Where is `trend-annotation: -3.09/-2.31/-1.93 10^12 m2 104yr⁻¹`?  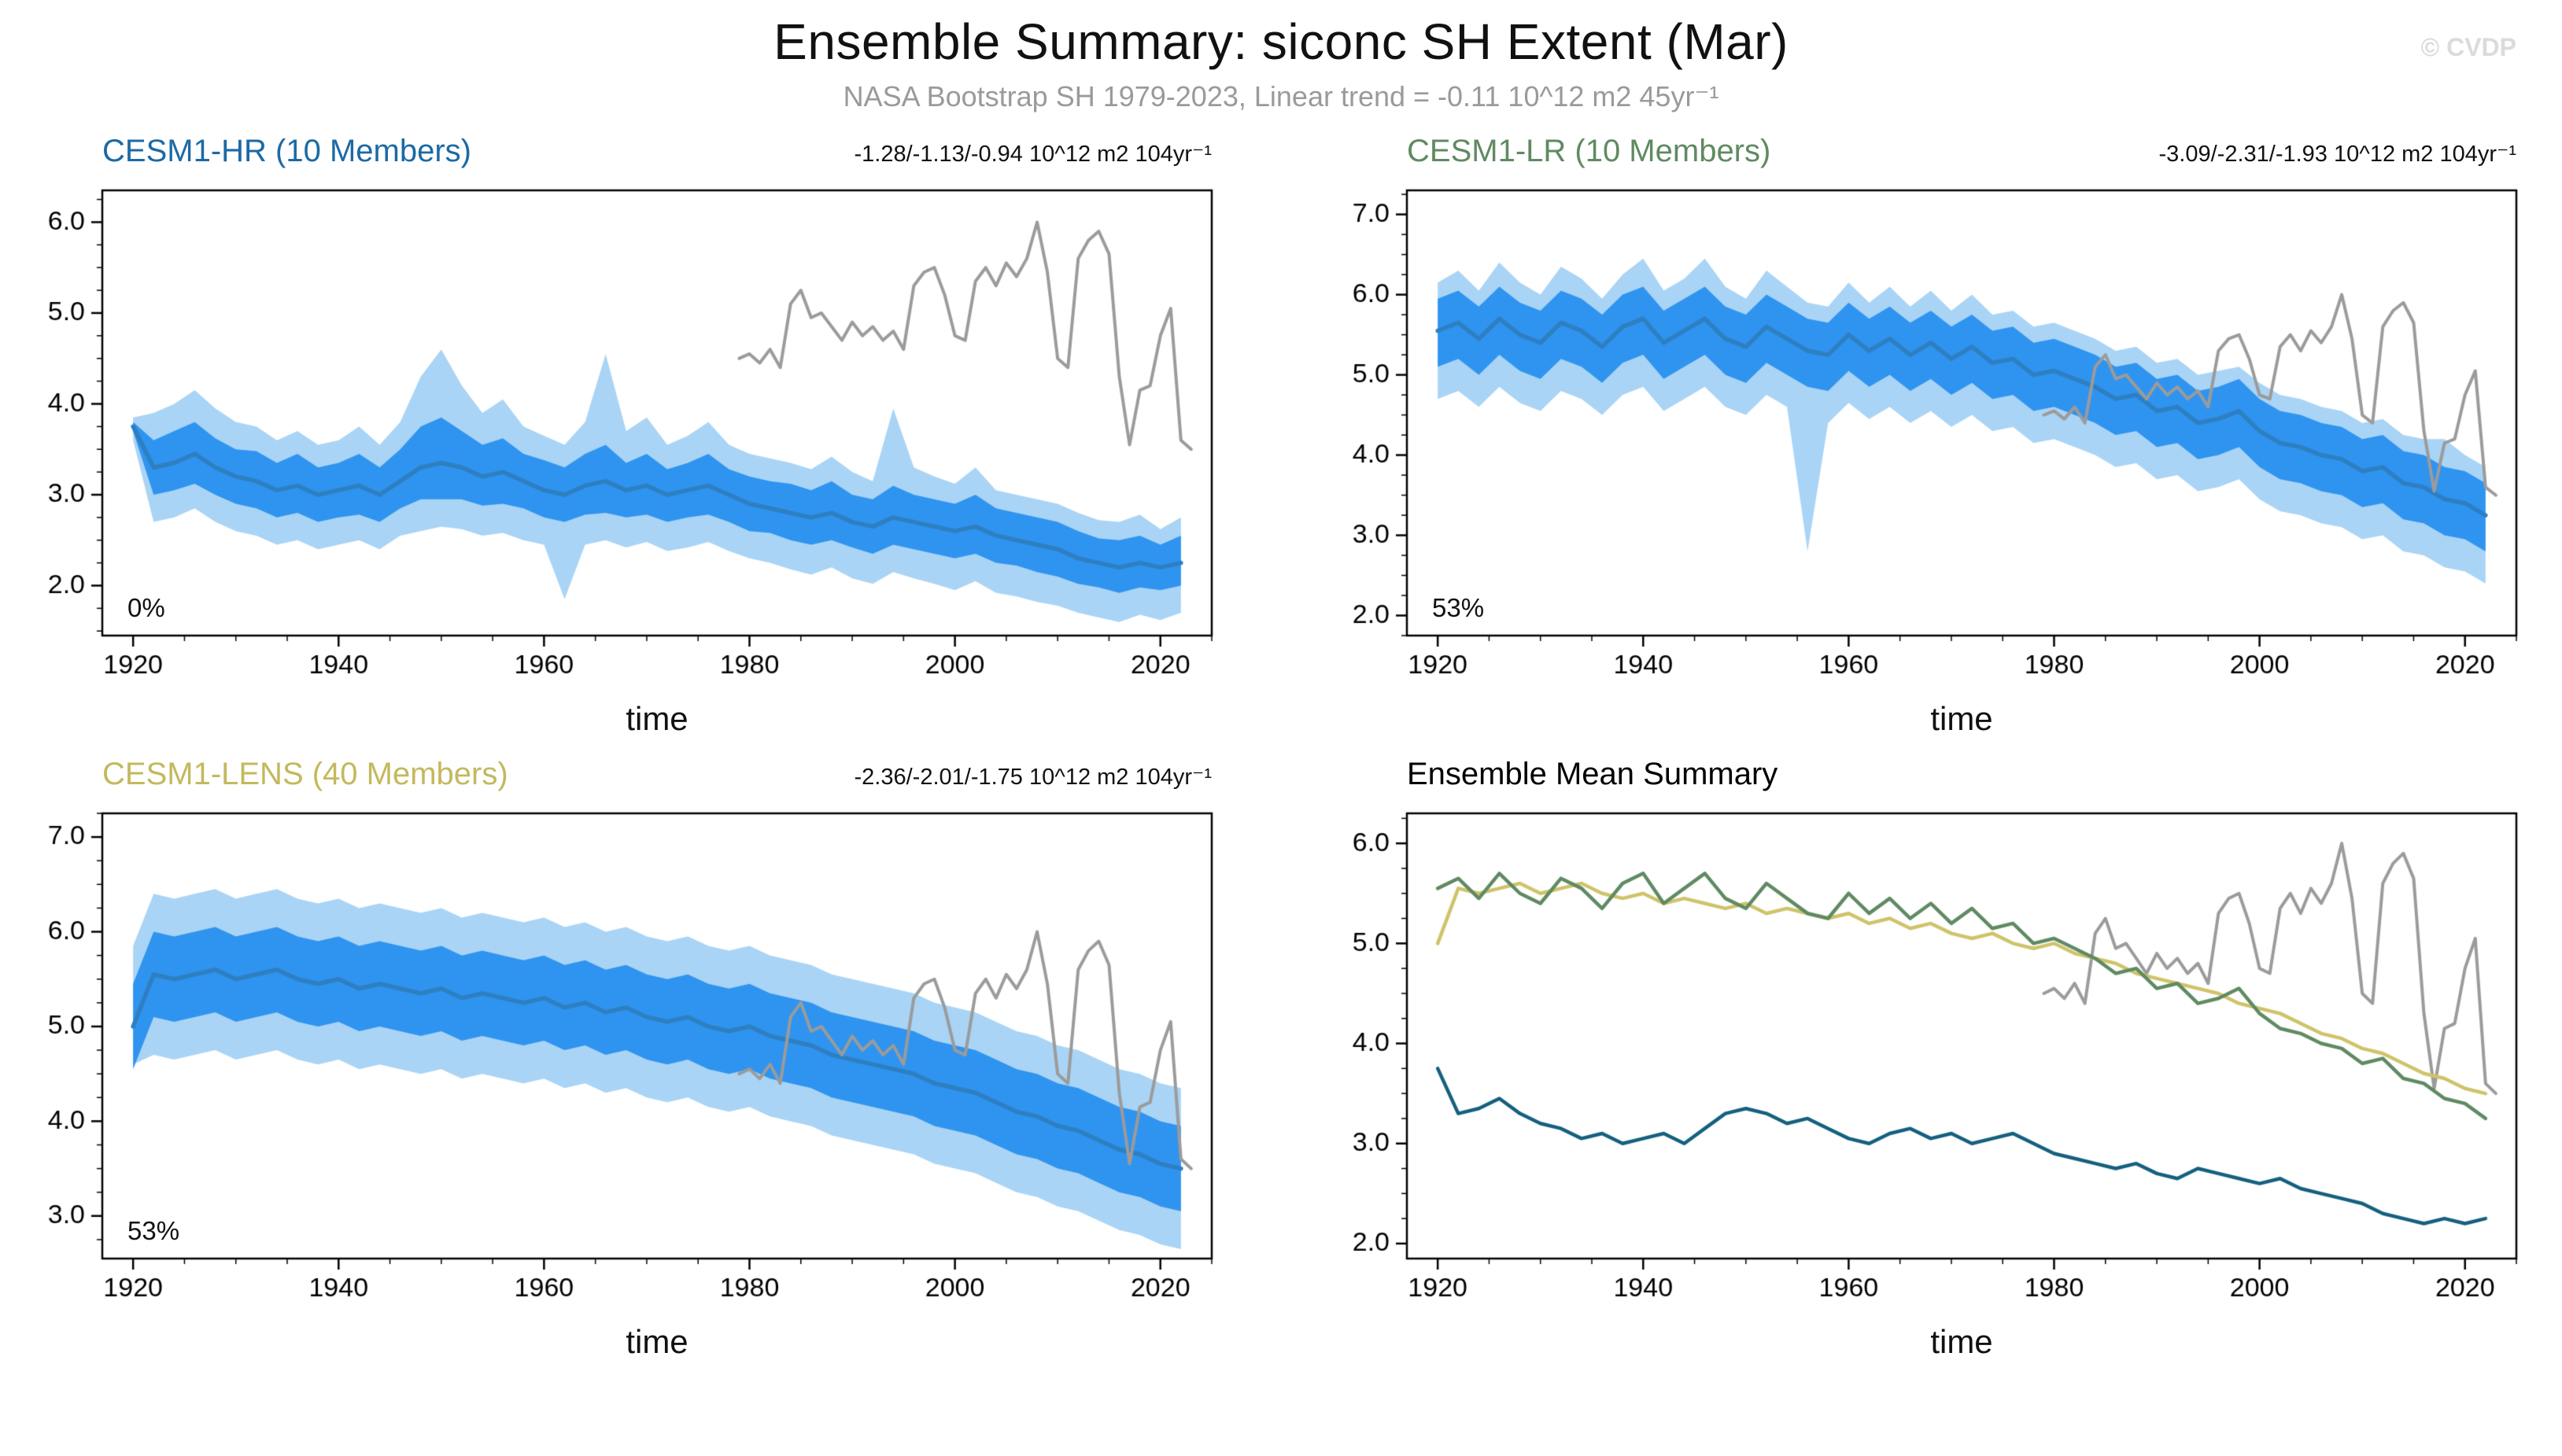 trend-annotation: -3.09/-2.31/-1.93 10^12 m2 104yr⁻¹ is located at coordinates (2338, 154).